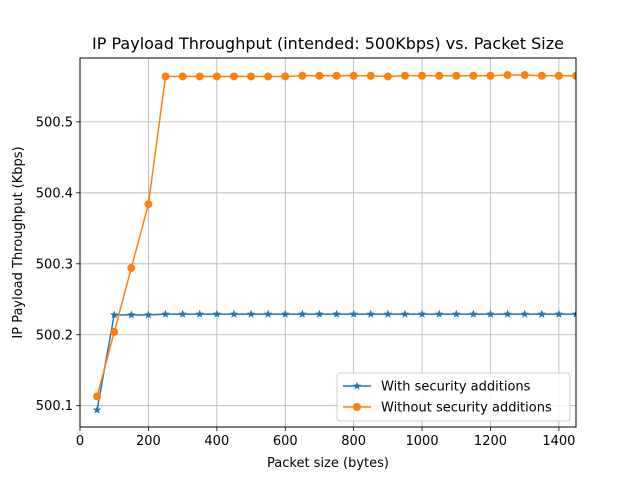  I want to click on y-tick-label: 500.1, so click(54, 406).